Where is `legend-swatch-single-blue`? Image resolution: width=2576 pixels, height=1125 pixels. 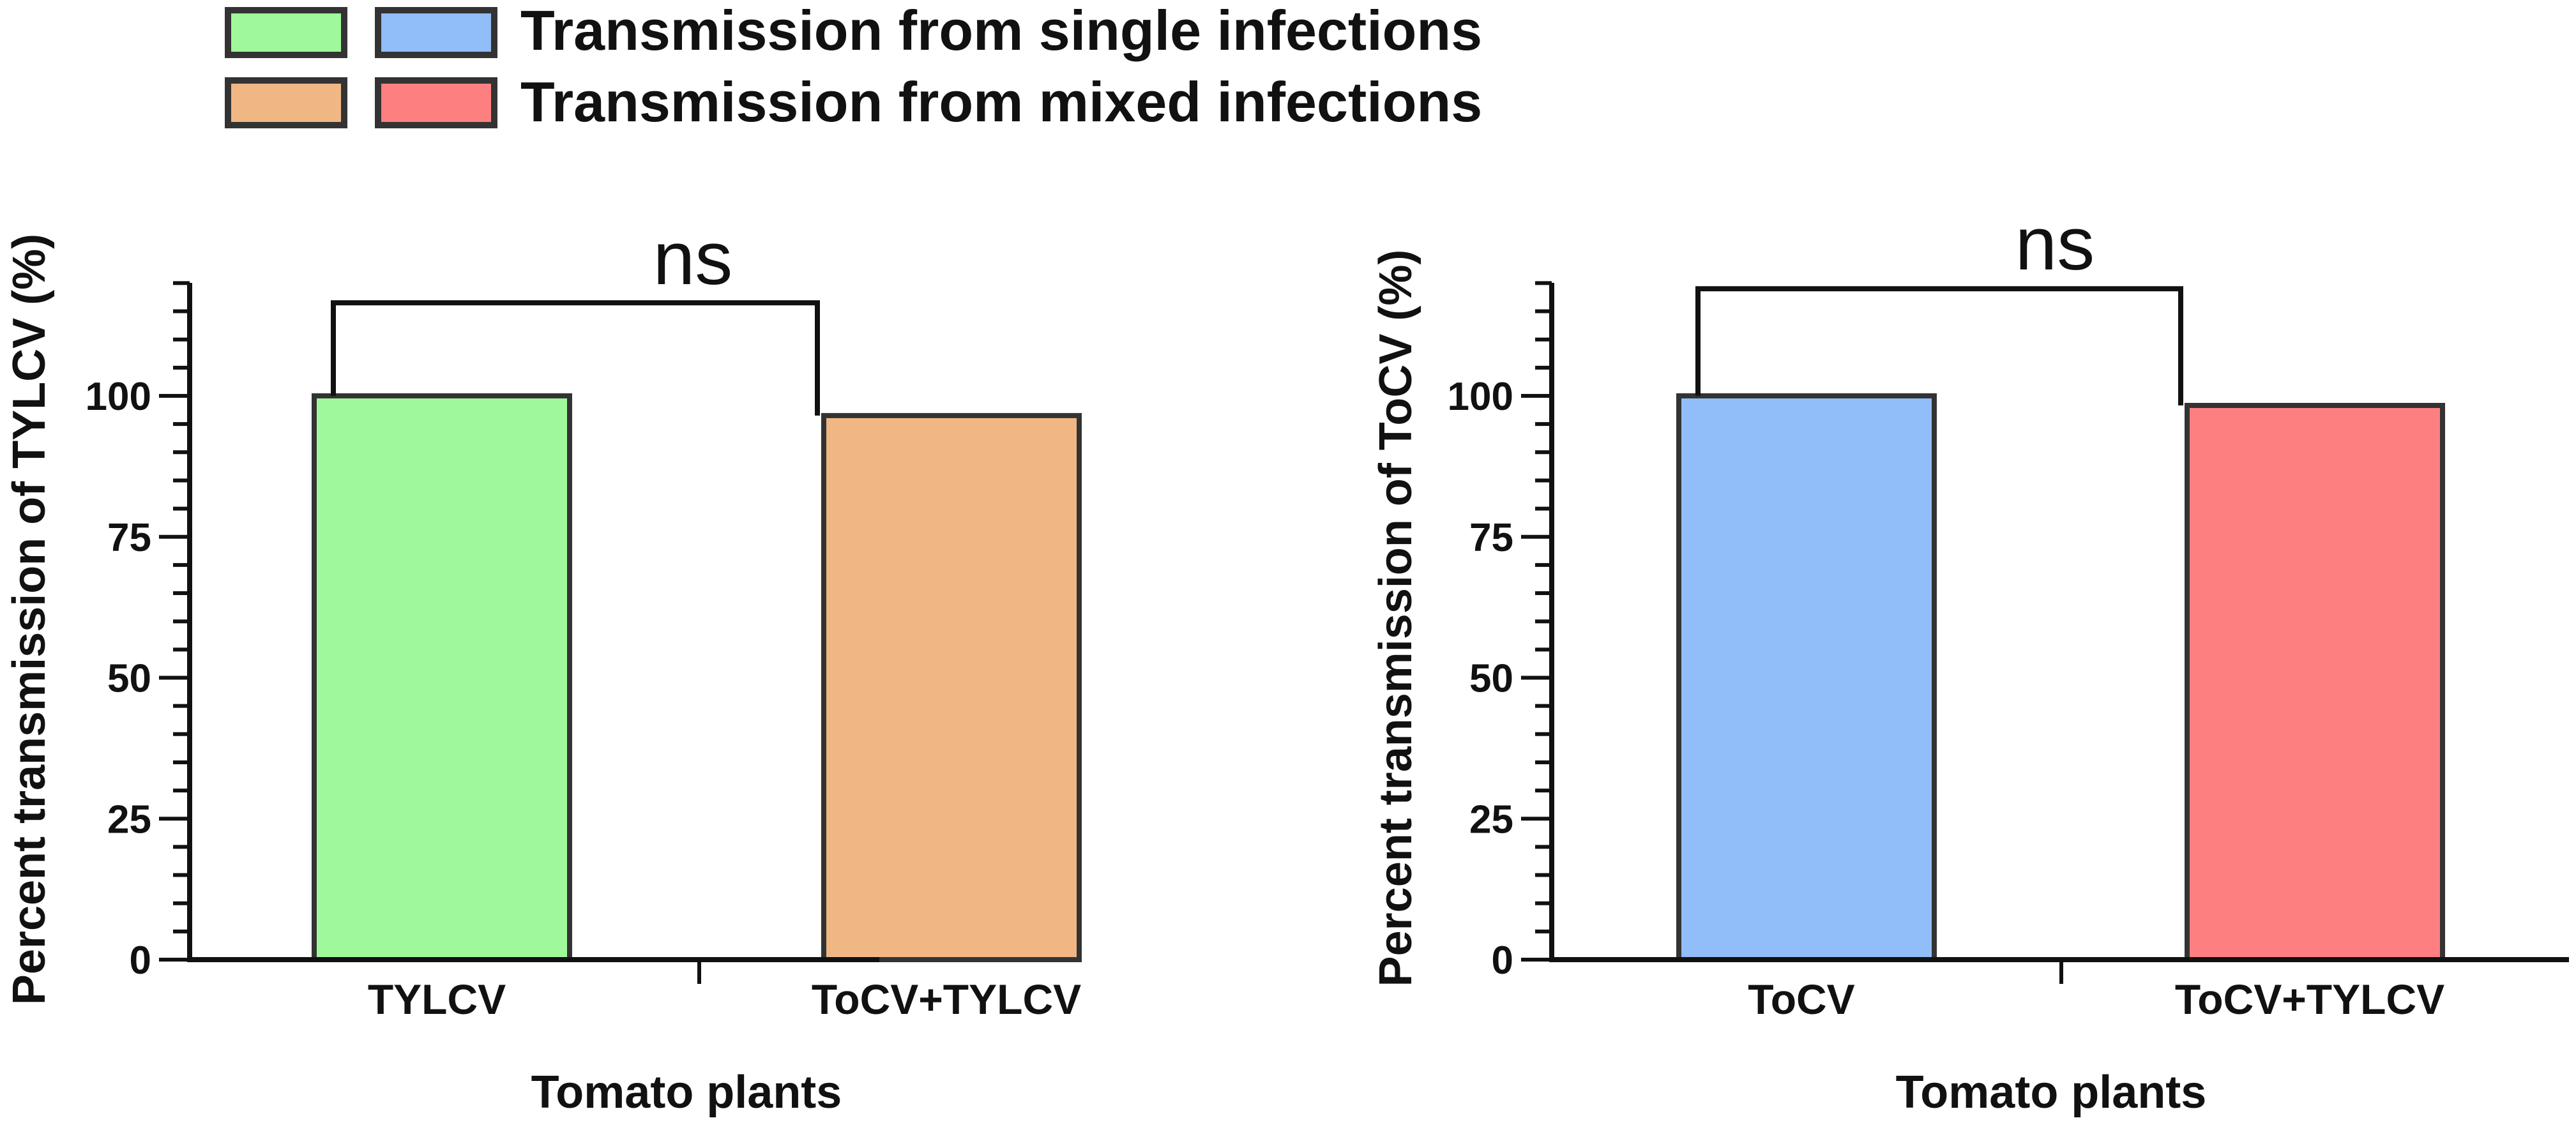 legend-swatch-single-blue is located at coordinates (436, 32).